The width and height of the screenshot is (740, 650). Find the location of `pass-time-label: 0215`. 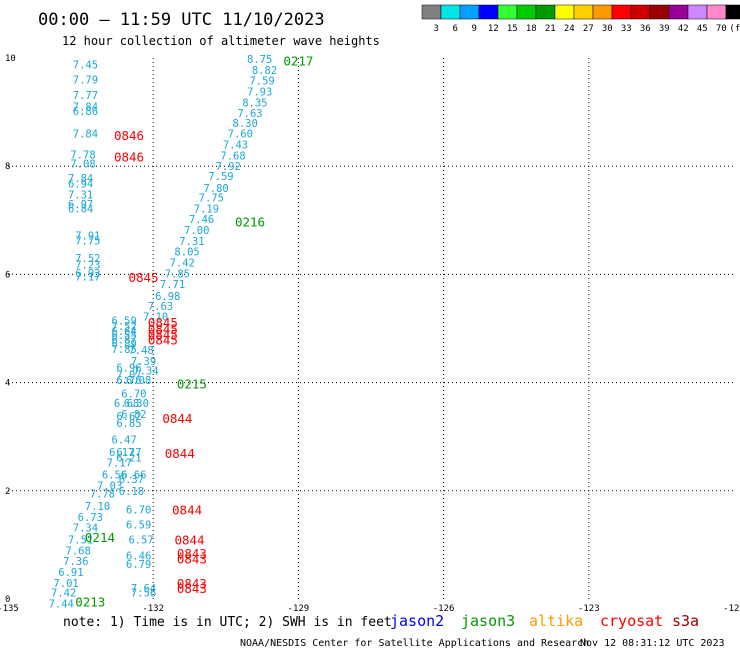

pass-time-label: 0215 is located at coordinates (192, 384).